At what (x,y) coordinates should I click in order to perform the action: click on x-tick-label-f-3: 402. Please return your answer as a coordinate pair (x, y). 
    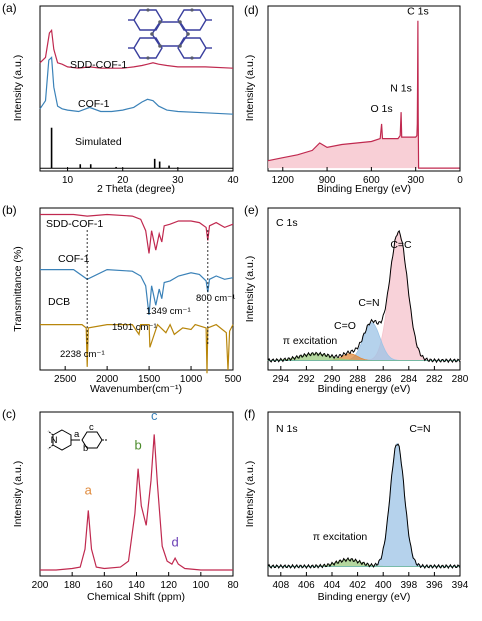
    Looking at the image, I should click on (357, 585).